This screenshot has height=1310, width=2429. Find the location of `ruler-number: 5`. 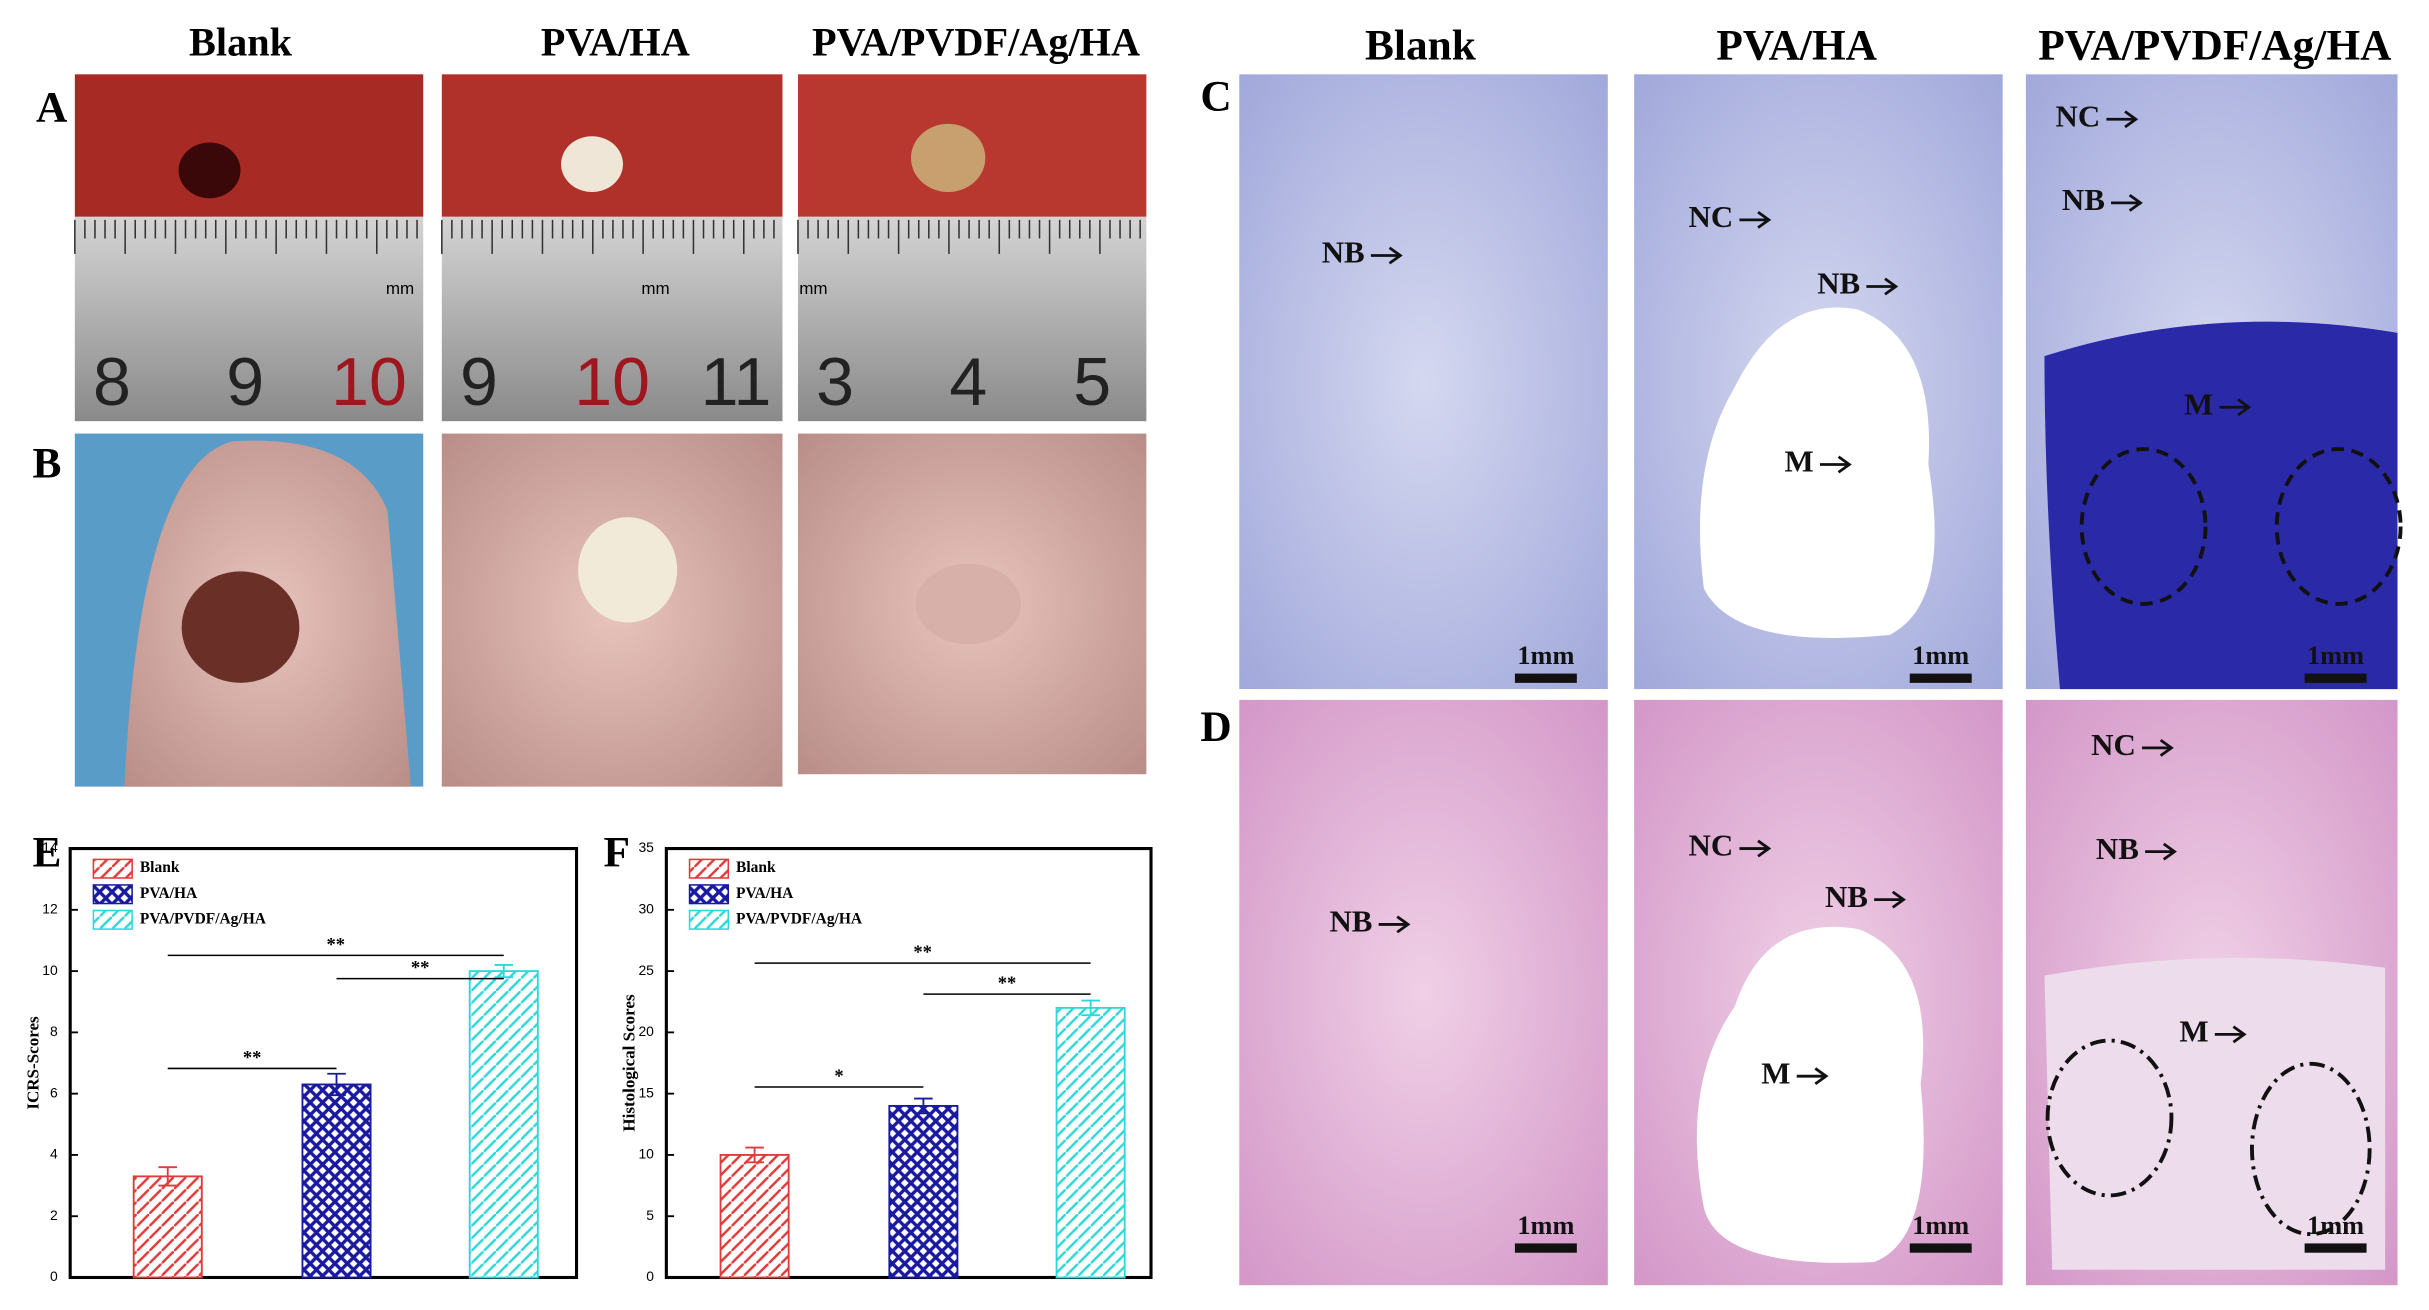

ruler-number: 5 is located at coordinates (1092, 382).